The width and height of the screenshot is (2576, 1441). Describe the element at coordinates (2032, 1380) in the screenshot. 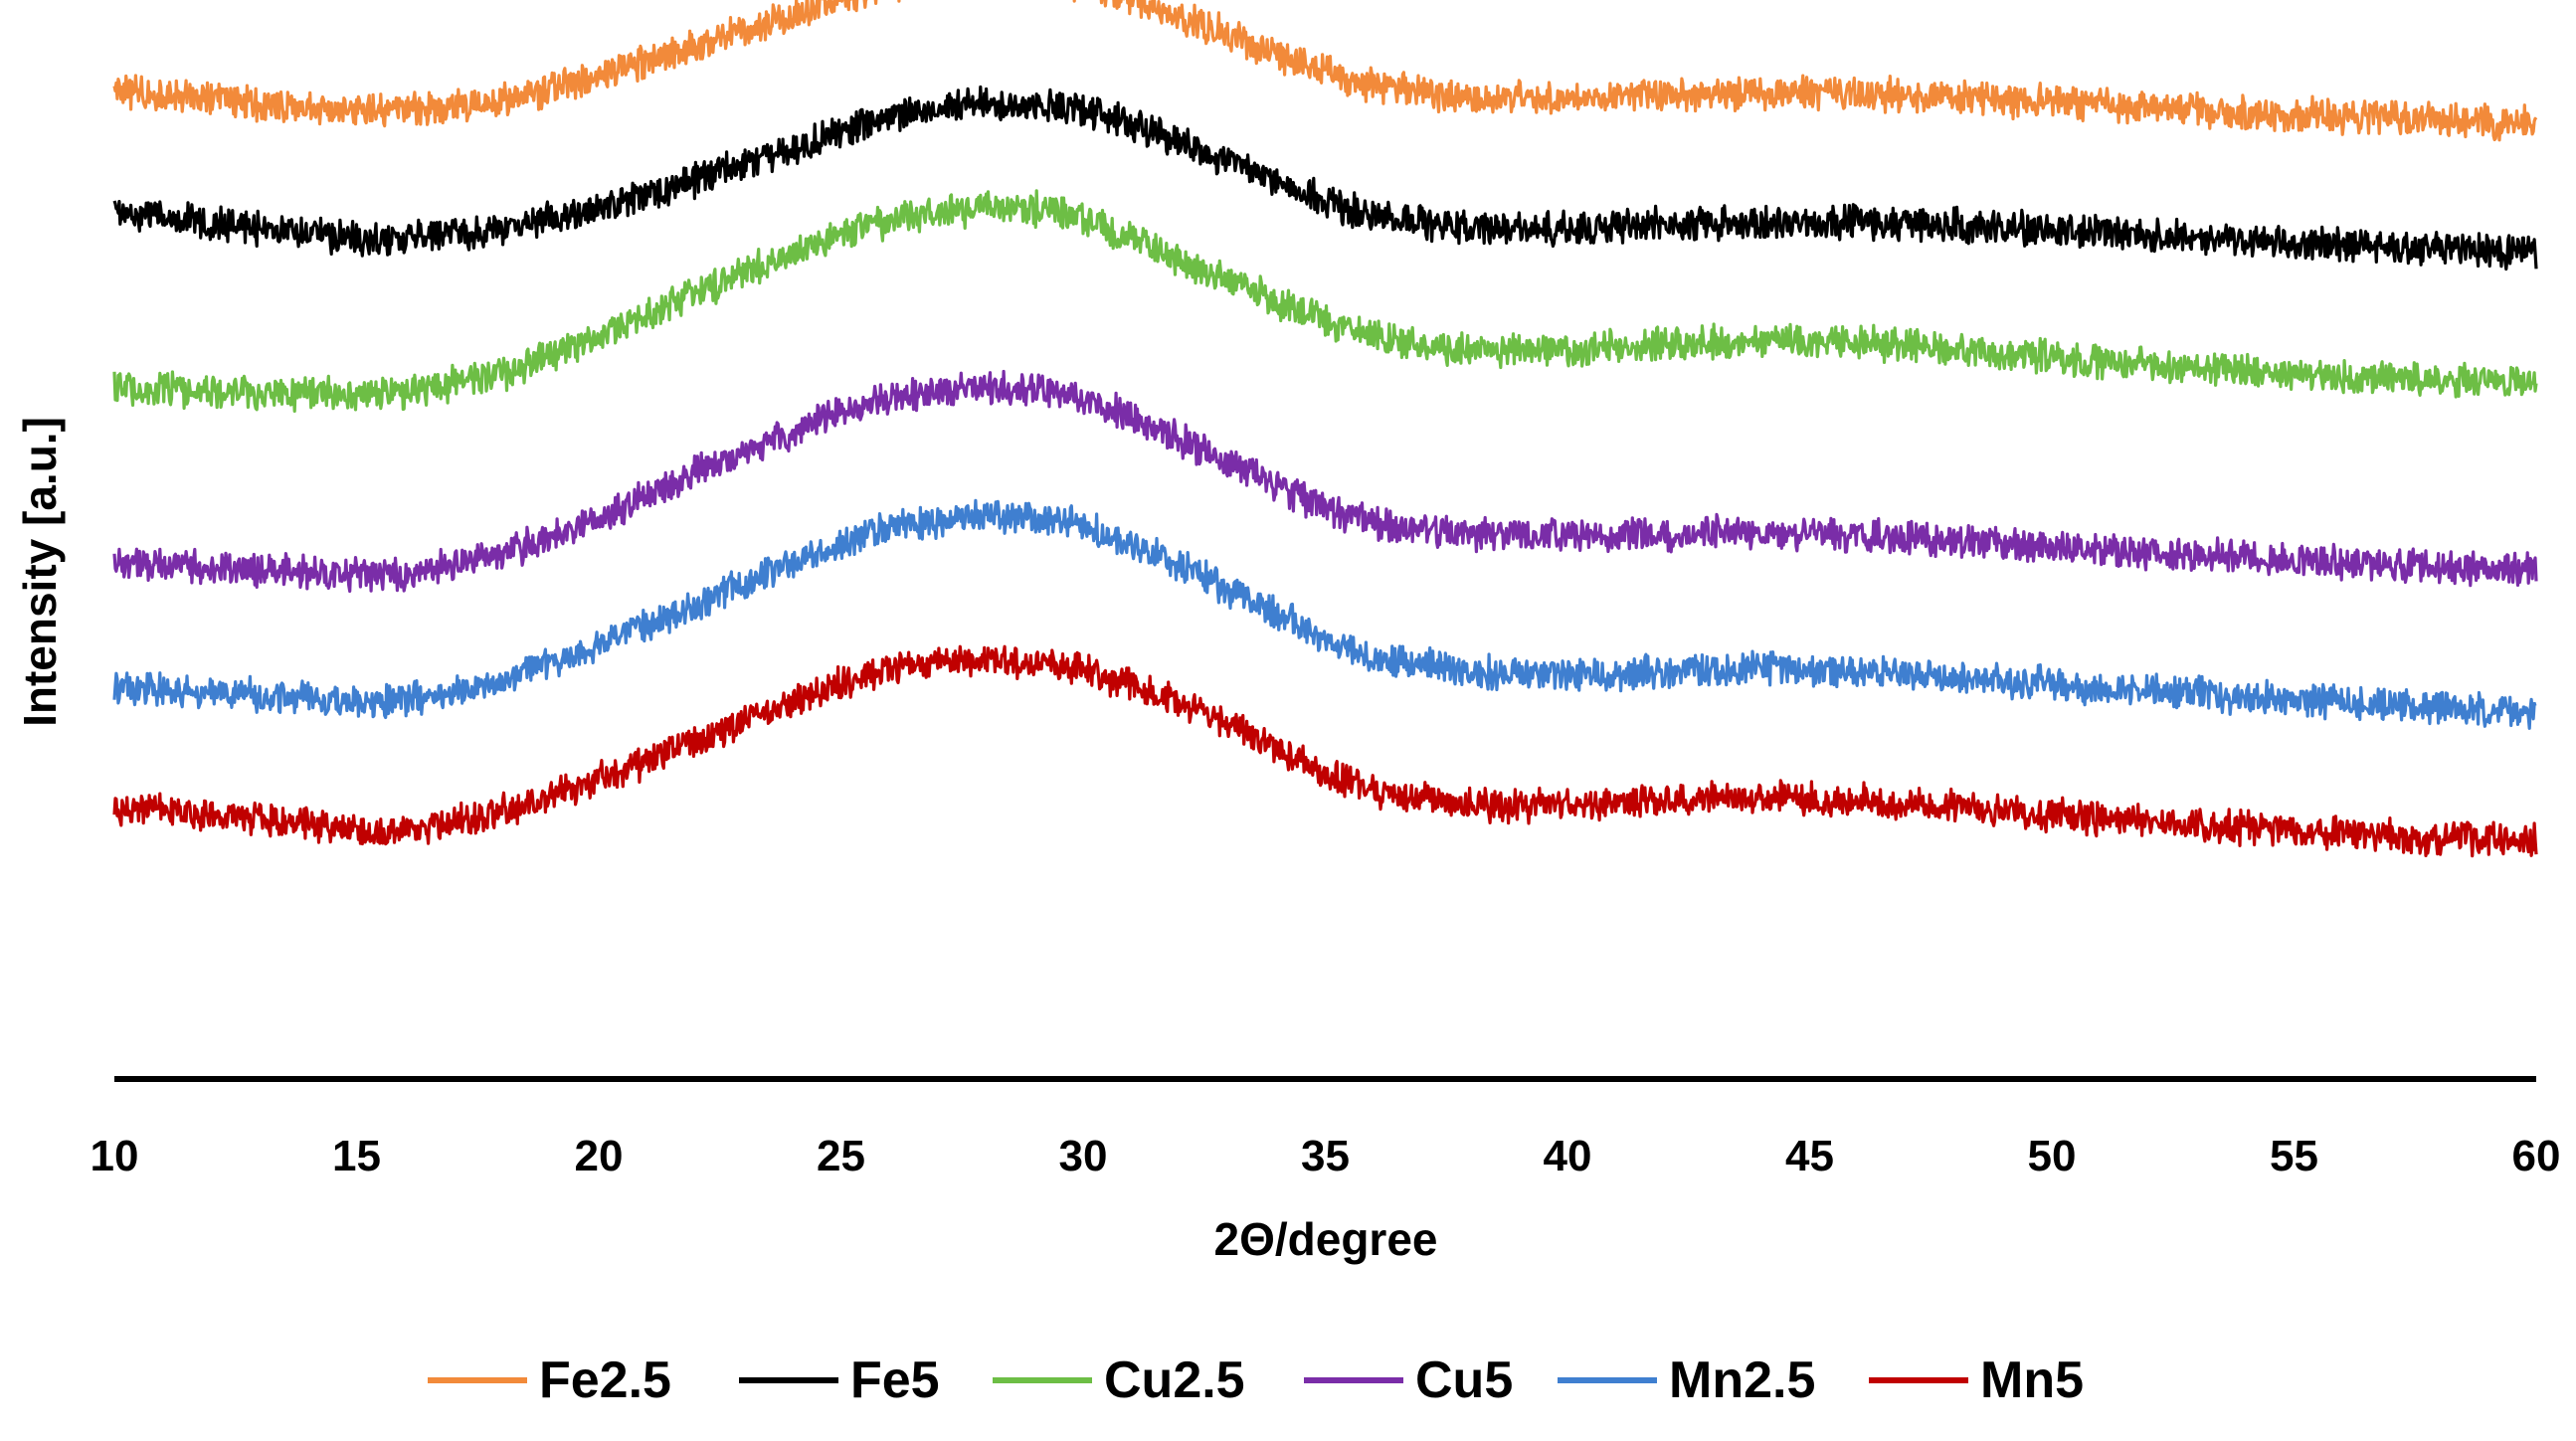

I see `legend-label: Mn5` at that location.